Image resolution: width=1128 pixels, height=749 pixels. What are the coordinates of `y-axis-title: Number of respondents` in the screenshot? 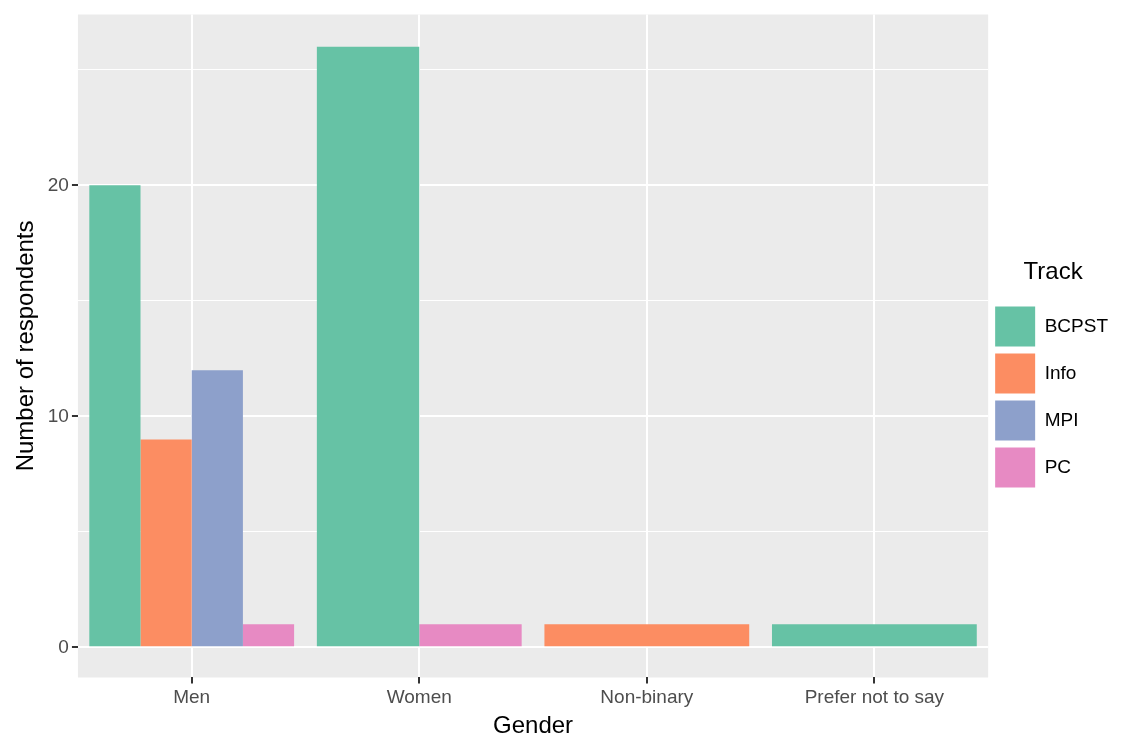 It's located at (25, 346).